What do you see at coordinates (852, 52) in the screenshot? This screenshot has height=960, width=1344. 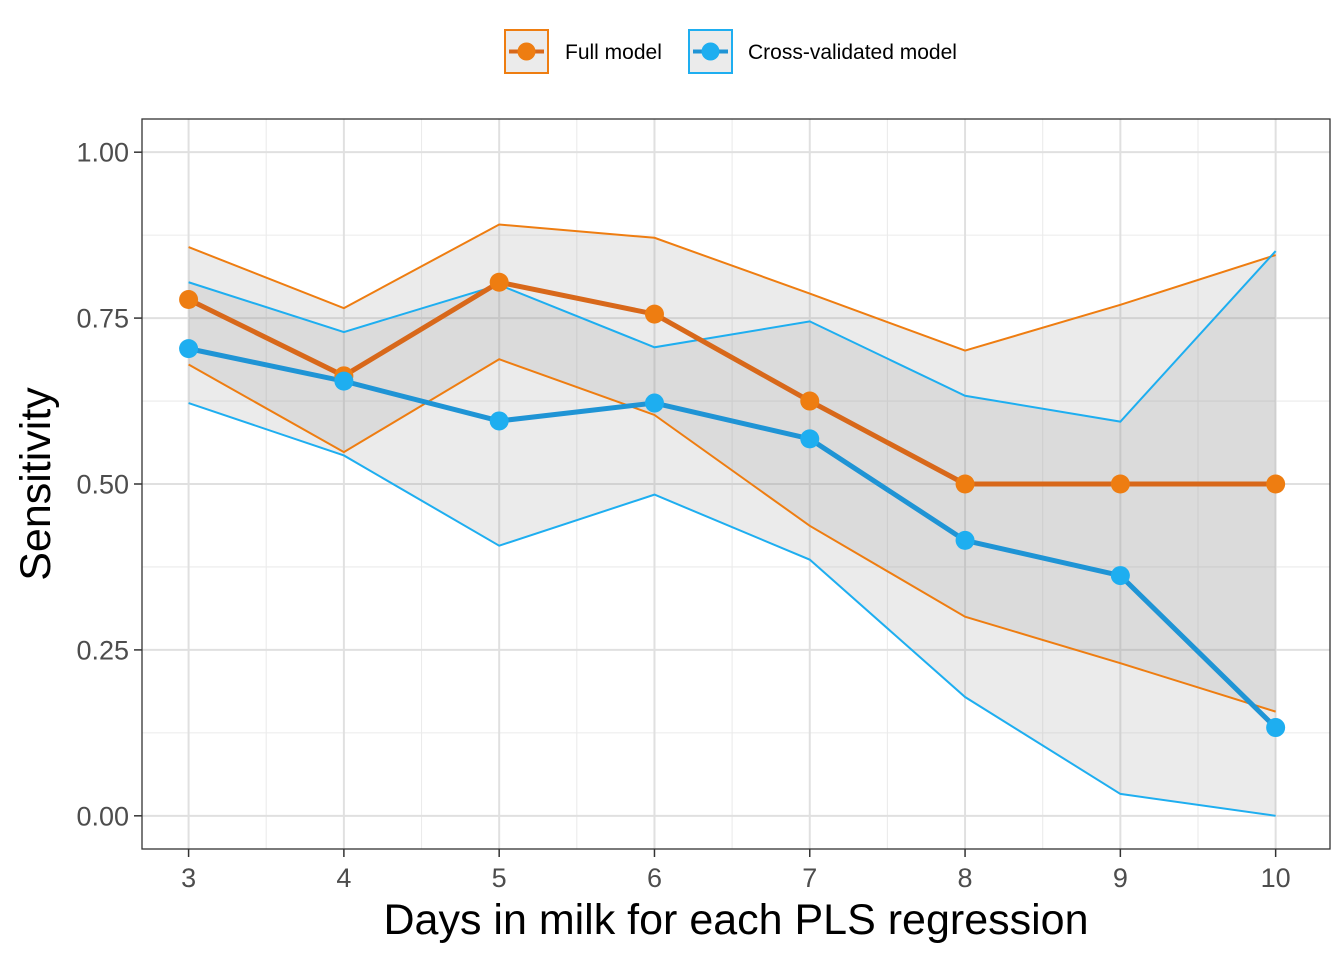 I see `legend-label-cross-validated-model: Cross-validated model` at bounding box center [852, 52].